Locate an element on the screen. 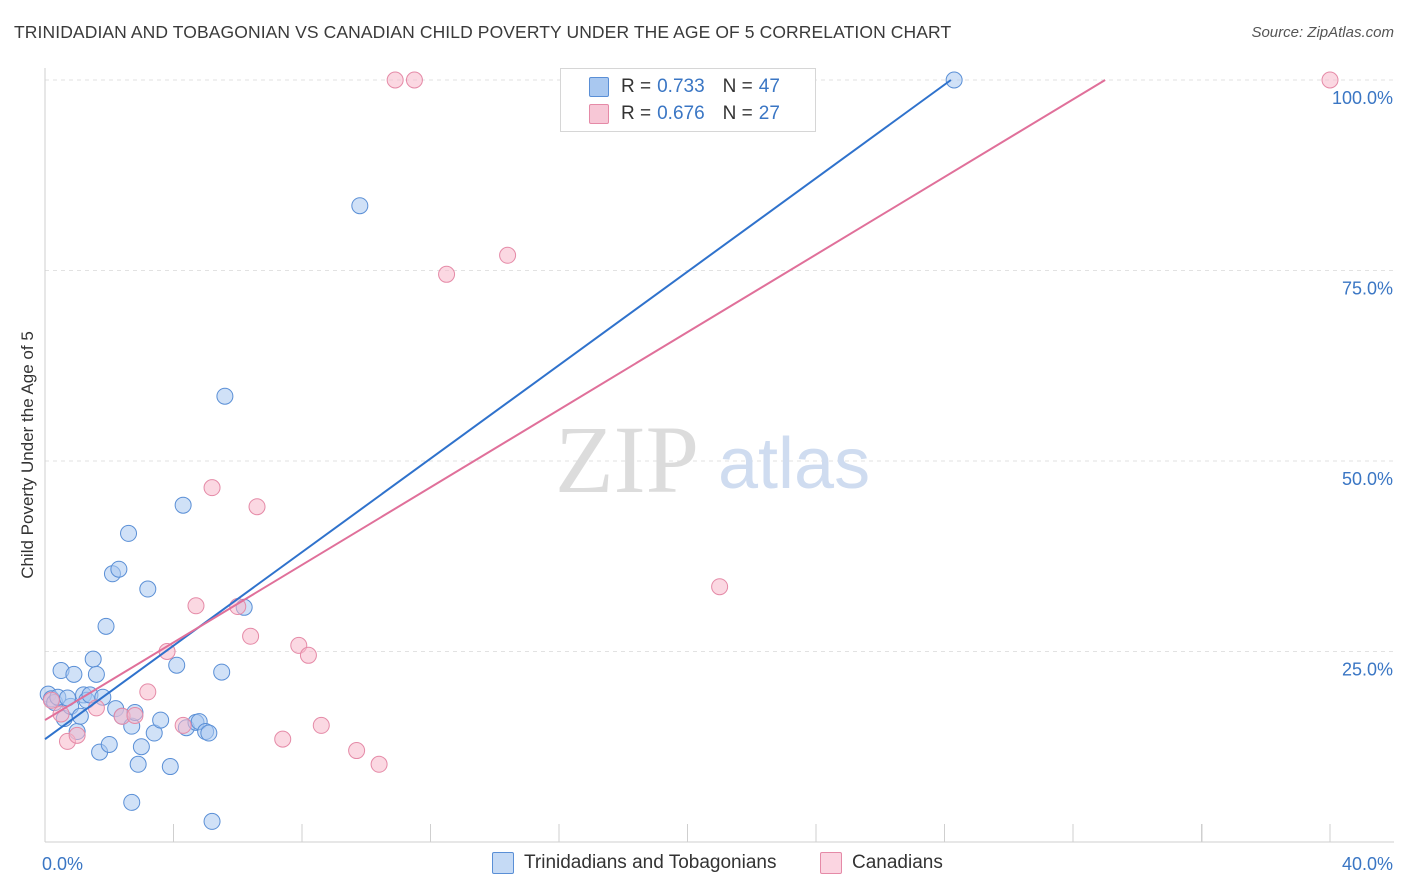  legend-row-trinidadians: R = 0.733 N = 47 is located at coordinates (700, 87).